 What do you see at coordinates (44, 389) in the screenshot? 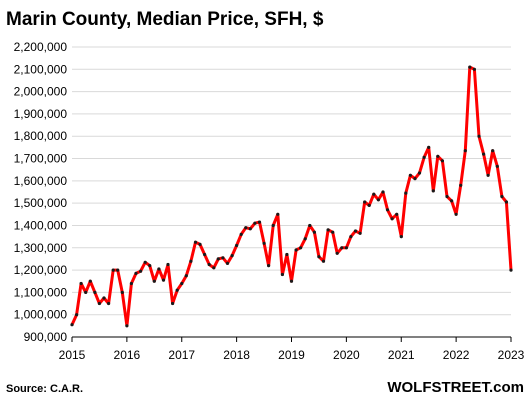
I see `source-note: Source: C.A.R.` at bounding box center [44, 389].